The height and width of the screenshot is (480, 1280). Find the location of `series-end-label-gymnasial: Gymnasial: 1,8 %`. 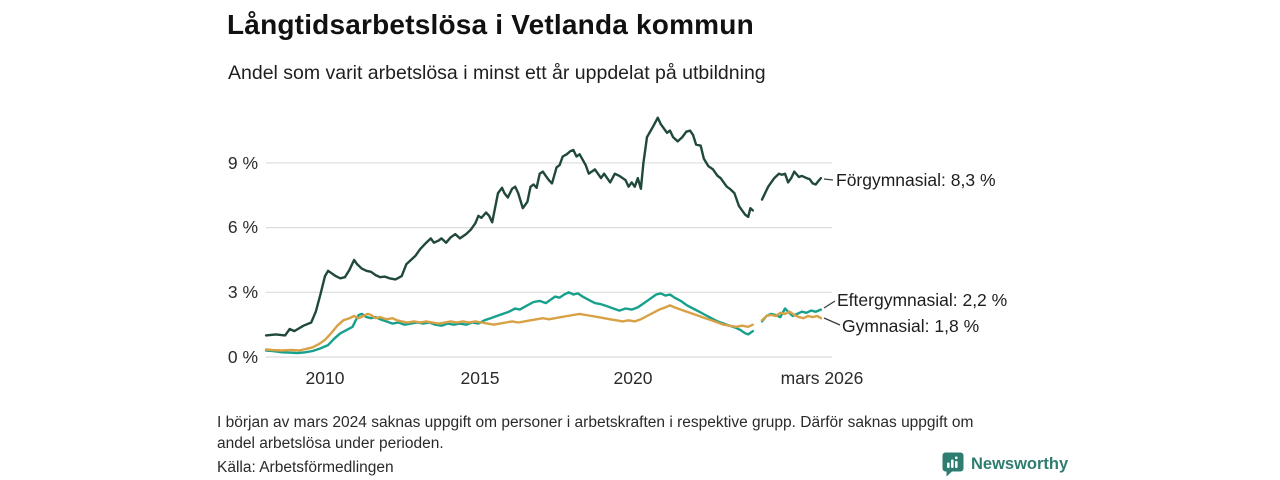

series-end-label-gymnasial: Gymnasial: 1,8 % is located at coordinates (911, 326).